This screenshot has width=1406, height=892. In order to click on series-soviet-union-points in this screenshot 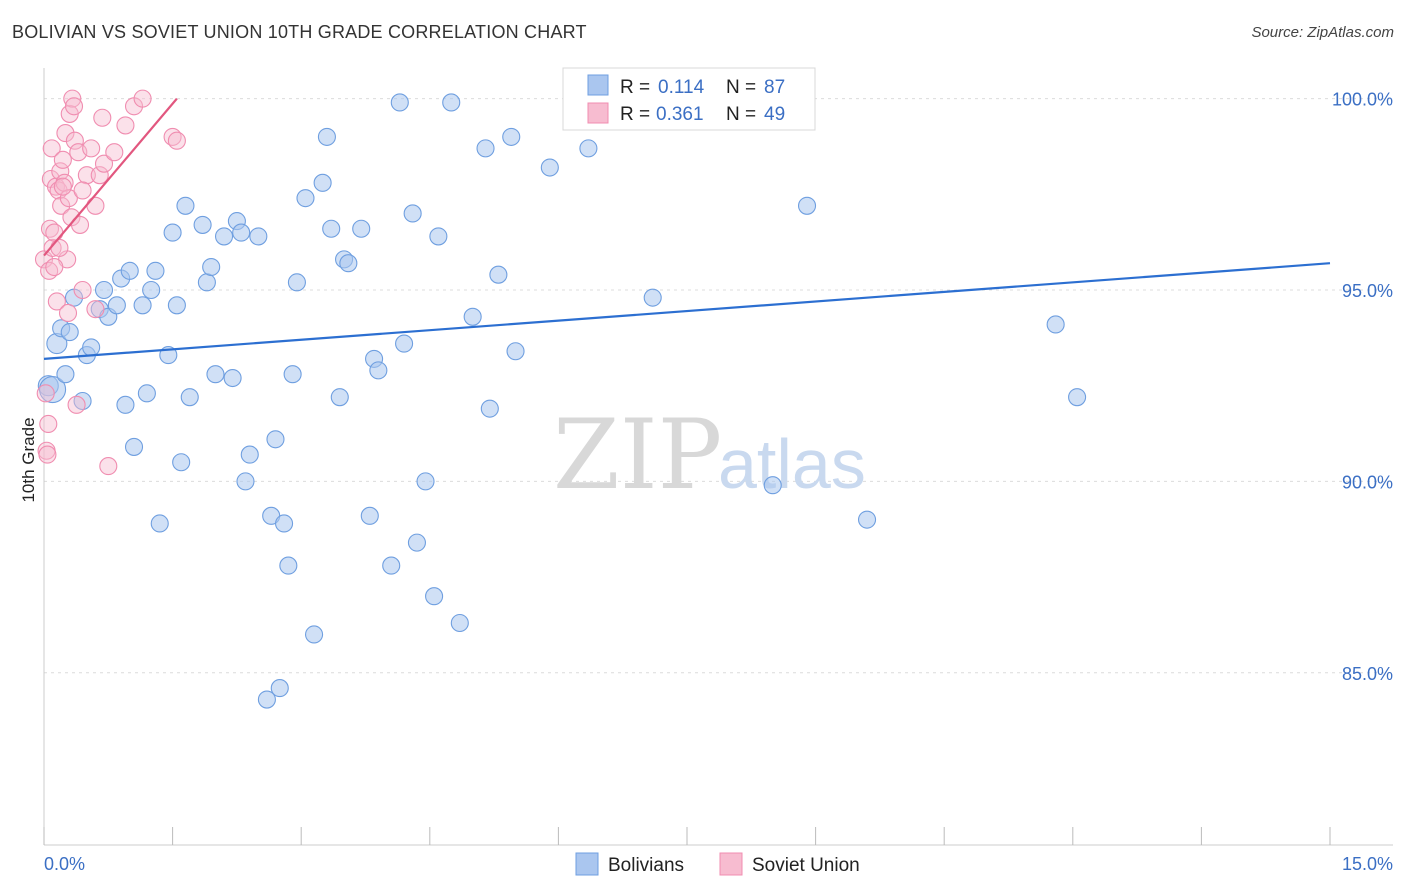, I will do `click(110, 282)`.